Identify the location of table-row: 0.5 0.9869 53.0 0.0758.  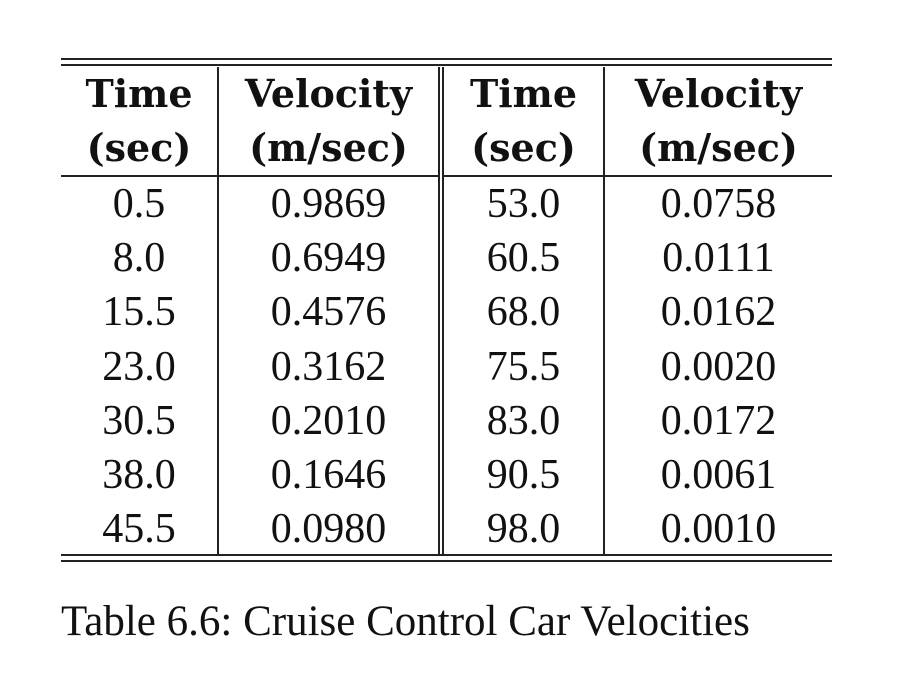
(446, 204).